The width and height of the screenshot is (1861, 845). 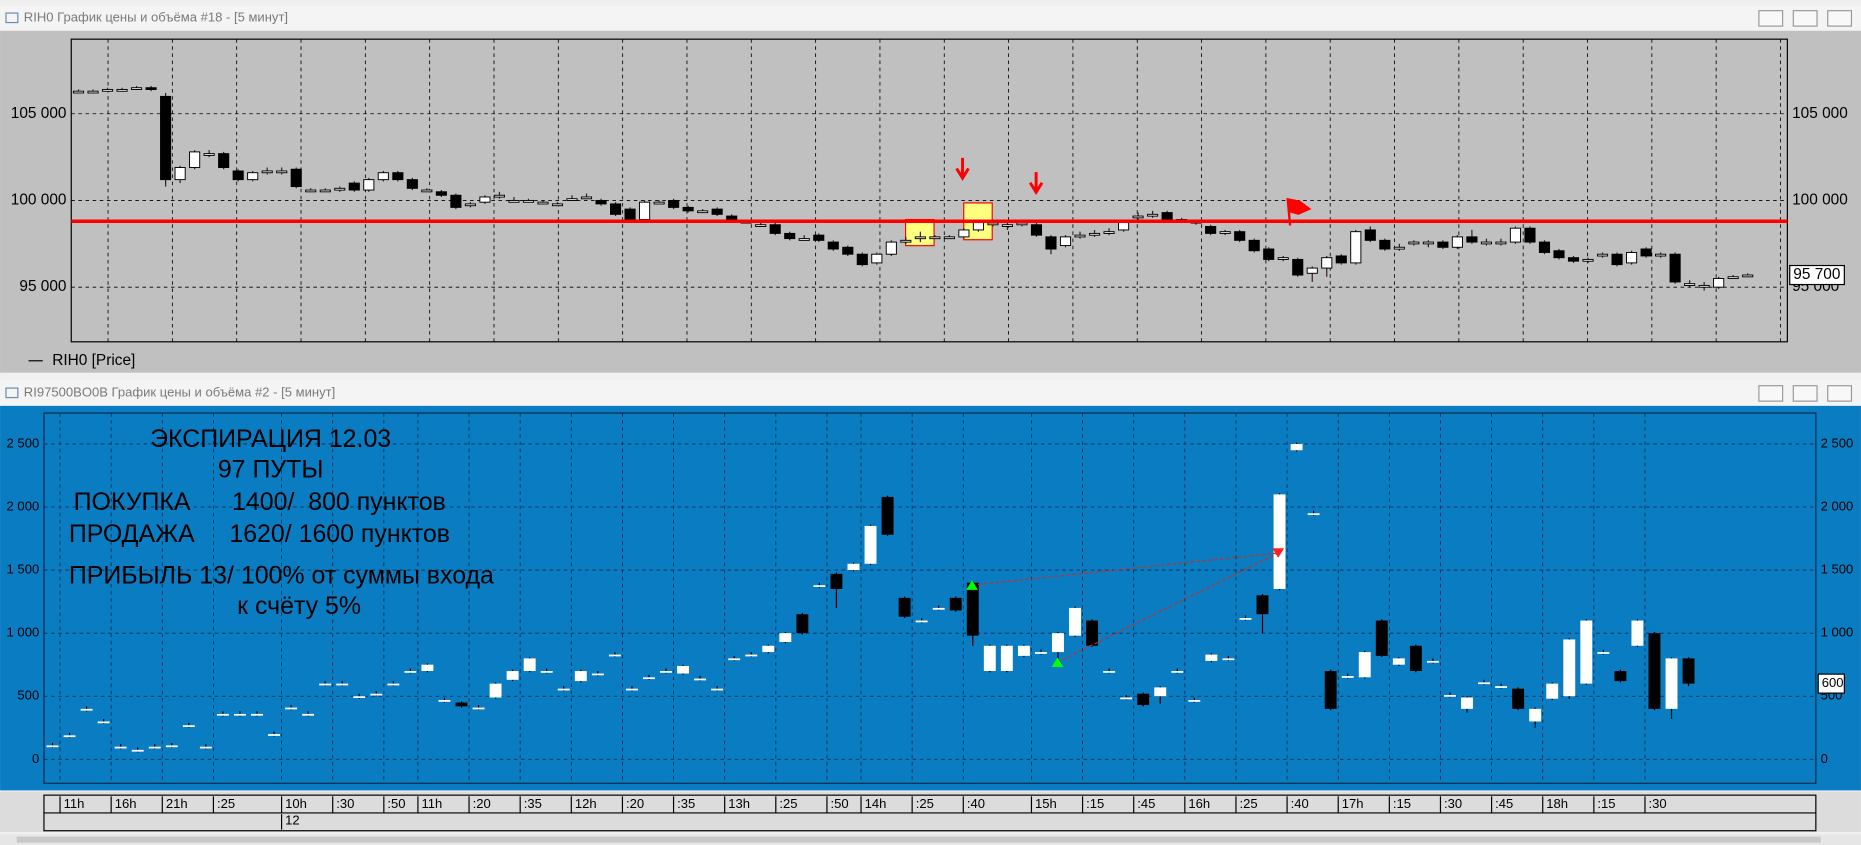 What do you see at coordinates (259, 534) in the screenshot?
I see `annotation: ПРОДАЖА 1620/ 1600 пунктов` at bounding box center [259, 534].